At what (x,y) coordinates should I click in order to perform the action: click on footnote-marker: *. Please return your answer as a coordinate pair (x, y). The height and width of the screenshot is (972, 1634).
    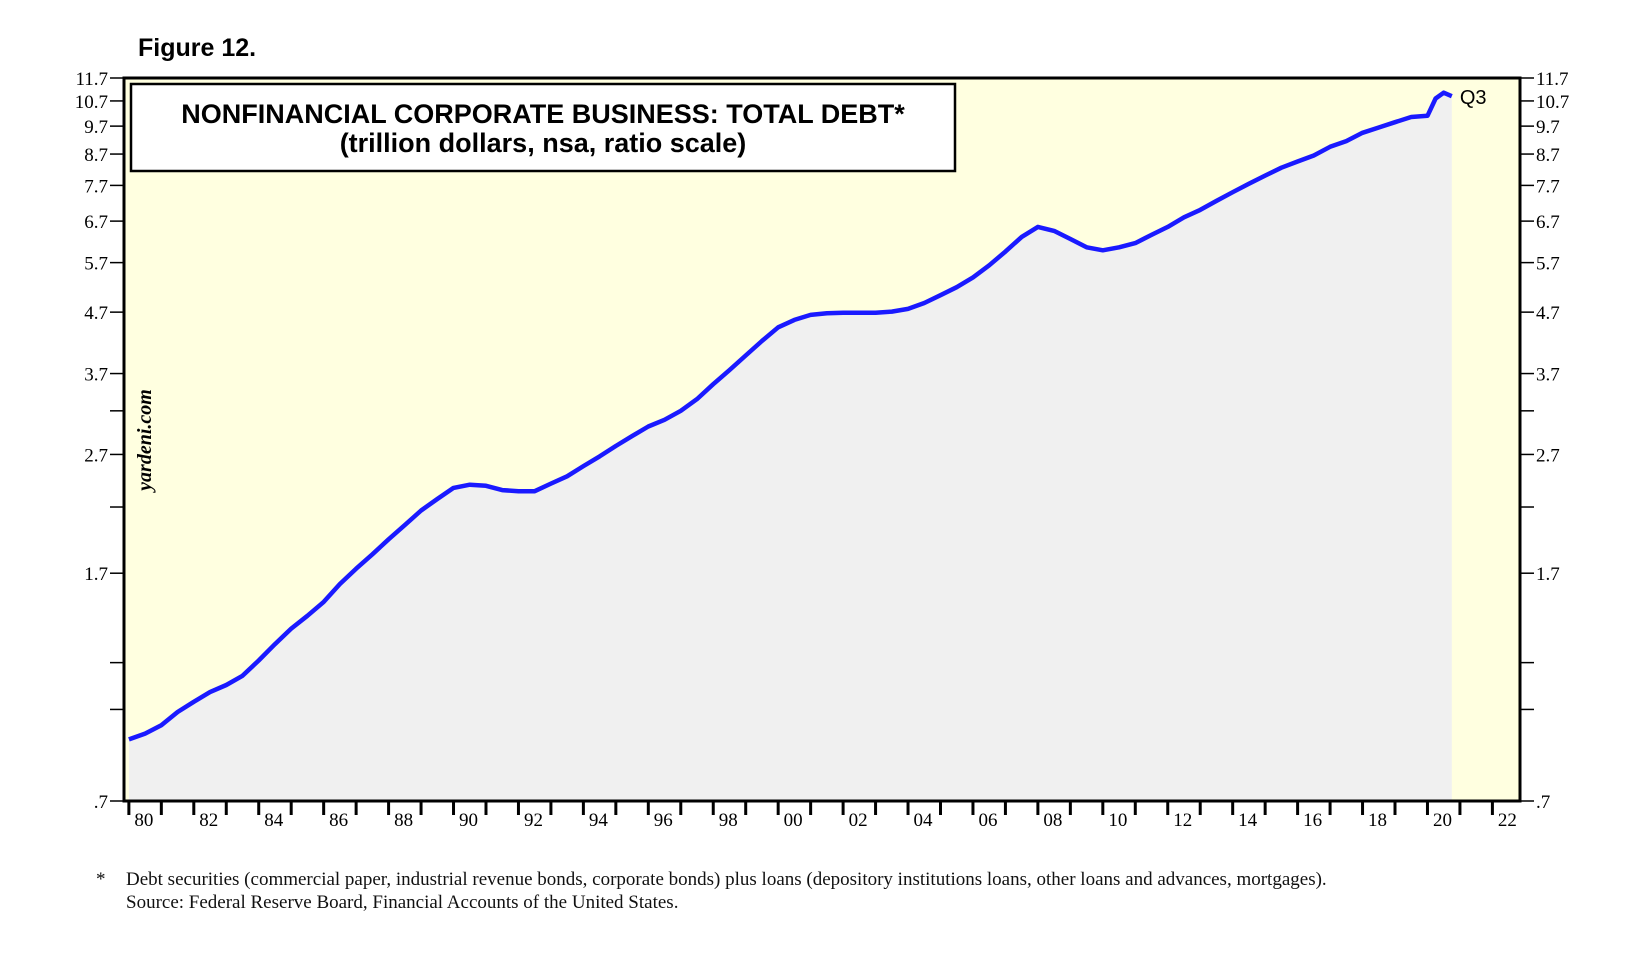
    Looking at the image, I should click on (101, 879).